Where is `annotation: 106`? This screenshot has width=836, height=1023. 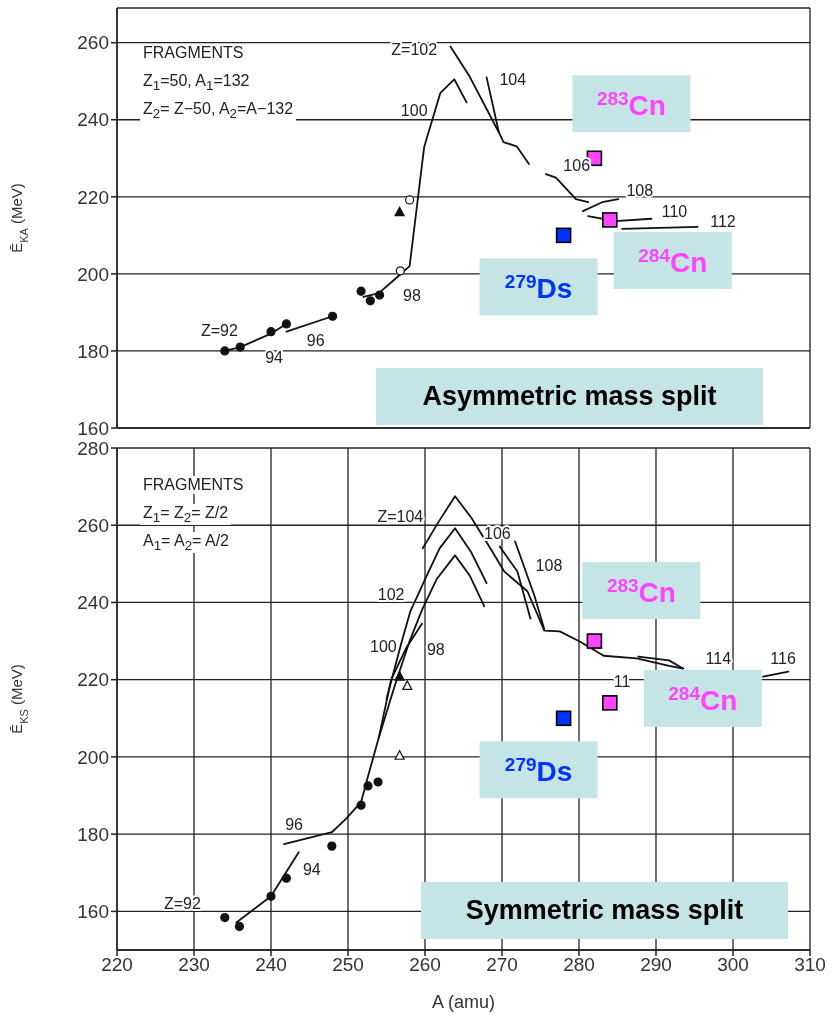
annotation: 106 is located at coordinates (577, 165).